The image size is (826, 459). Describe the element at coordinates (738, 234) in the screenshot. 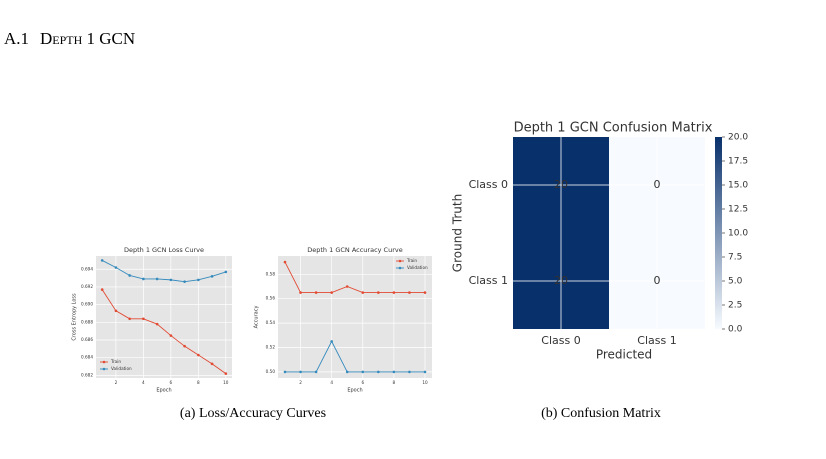

I see `colorbar-tick-label: 10.0` at that location.